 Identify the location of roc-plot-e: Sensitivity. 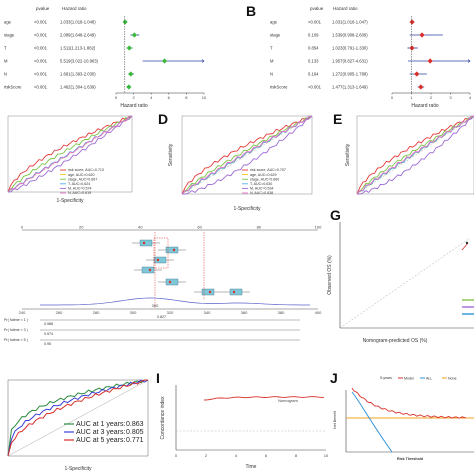
(409, 155).